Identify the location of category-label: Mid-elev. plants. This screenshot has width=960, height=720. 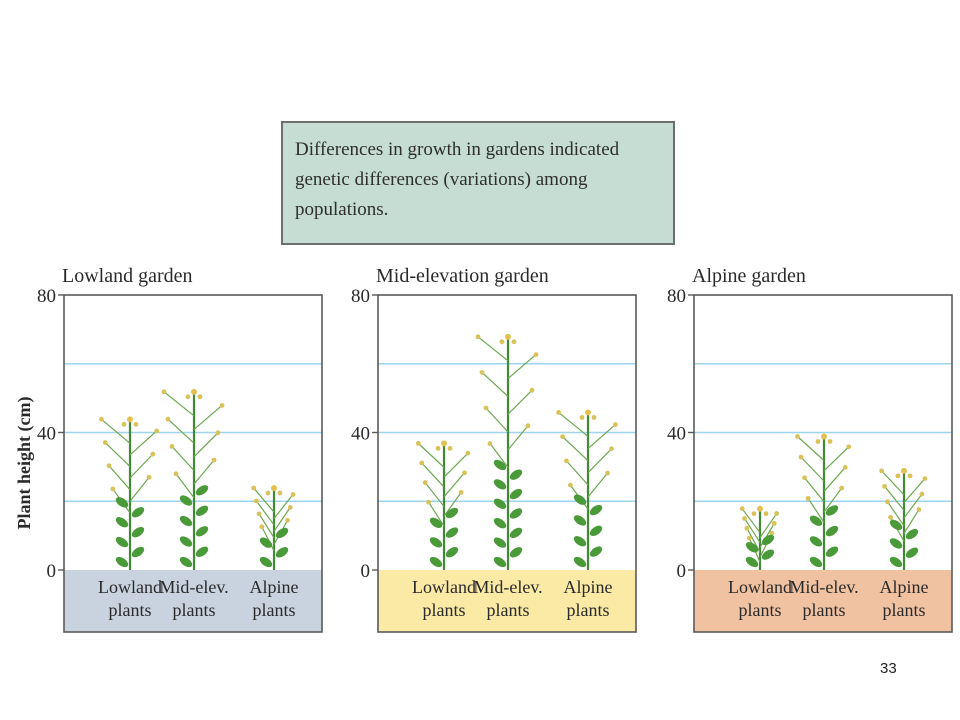
(507, 598).